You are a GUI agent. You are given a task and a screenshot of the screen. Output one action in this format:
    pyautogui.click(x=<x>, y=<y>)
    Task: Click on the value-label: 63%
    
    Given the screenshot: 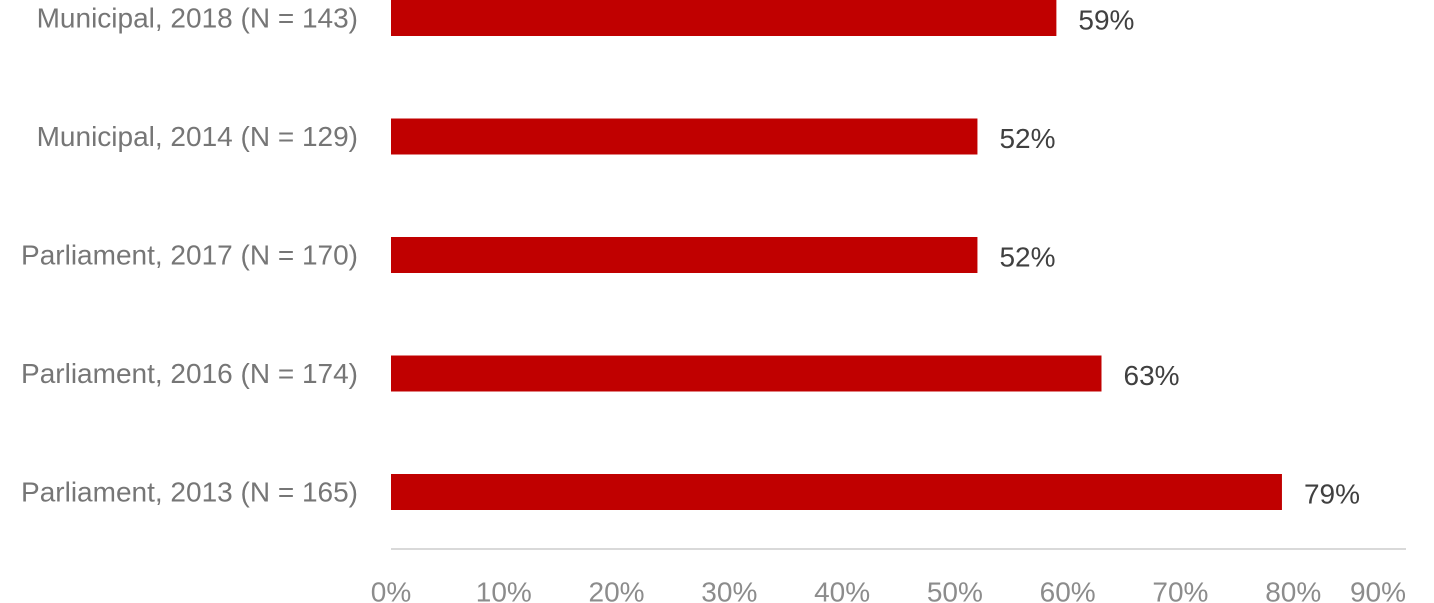 What is the action you would take?
    pyautogui.click(x=1152, y=375)
    